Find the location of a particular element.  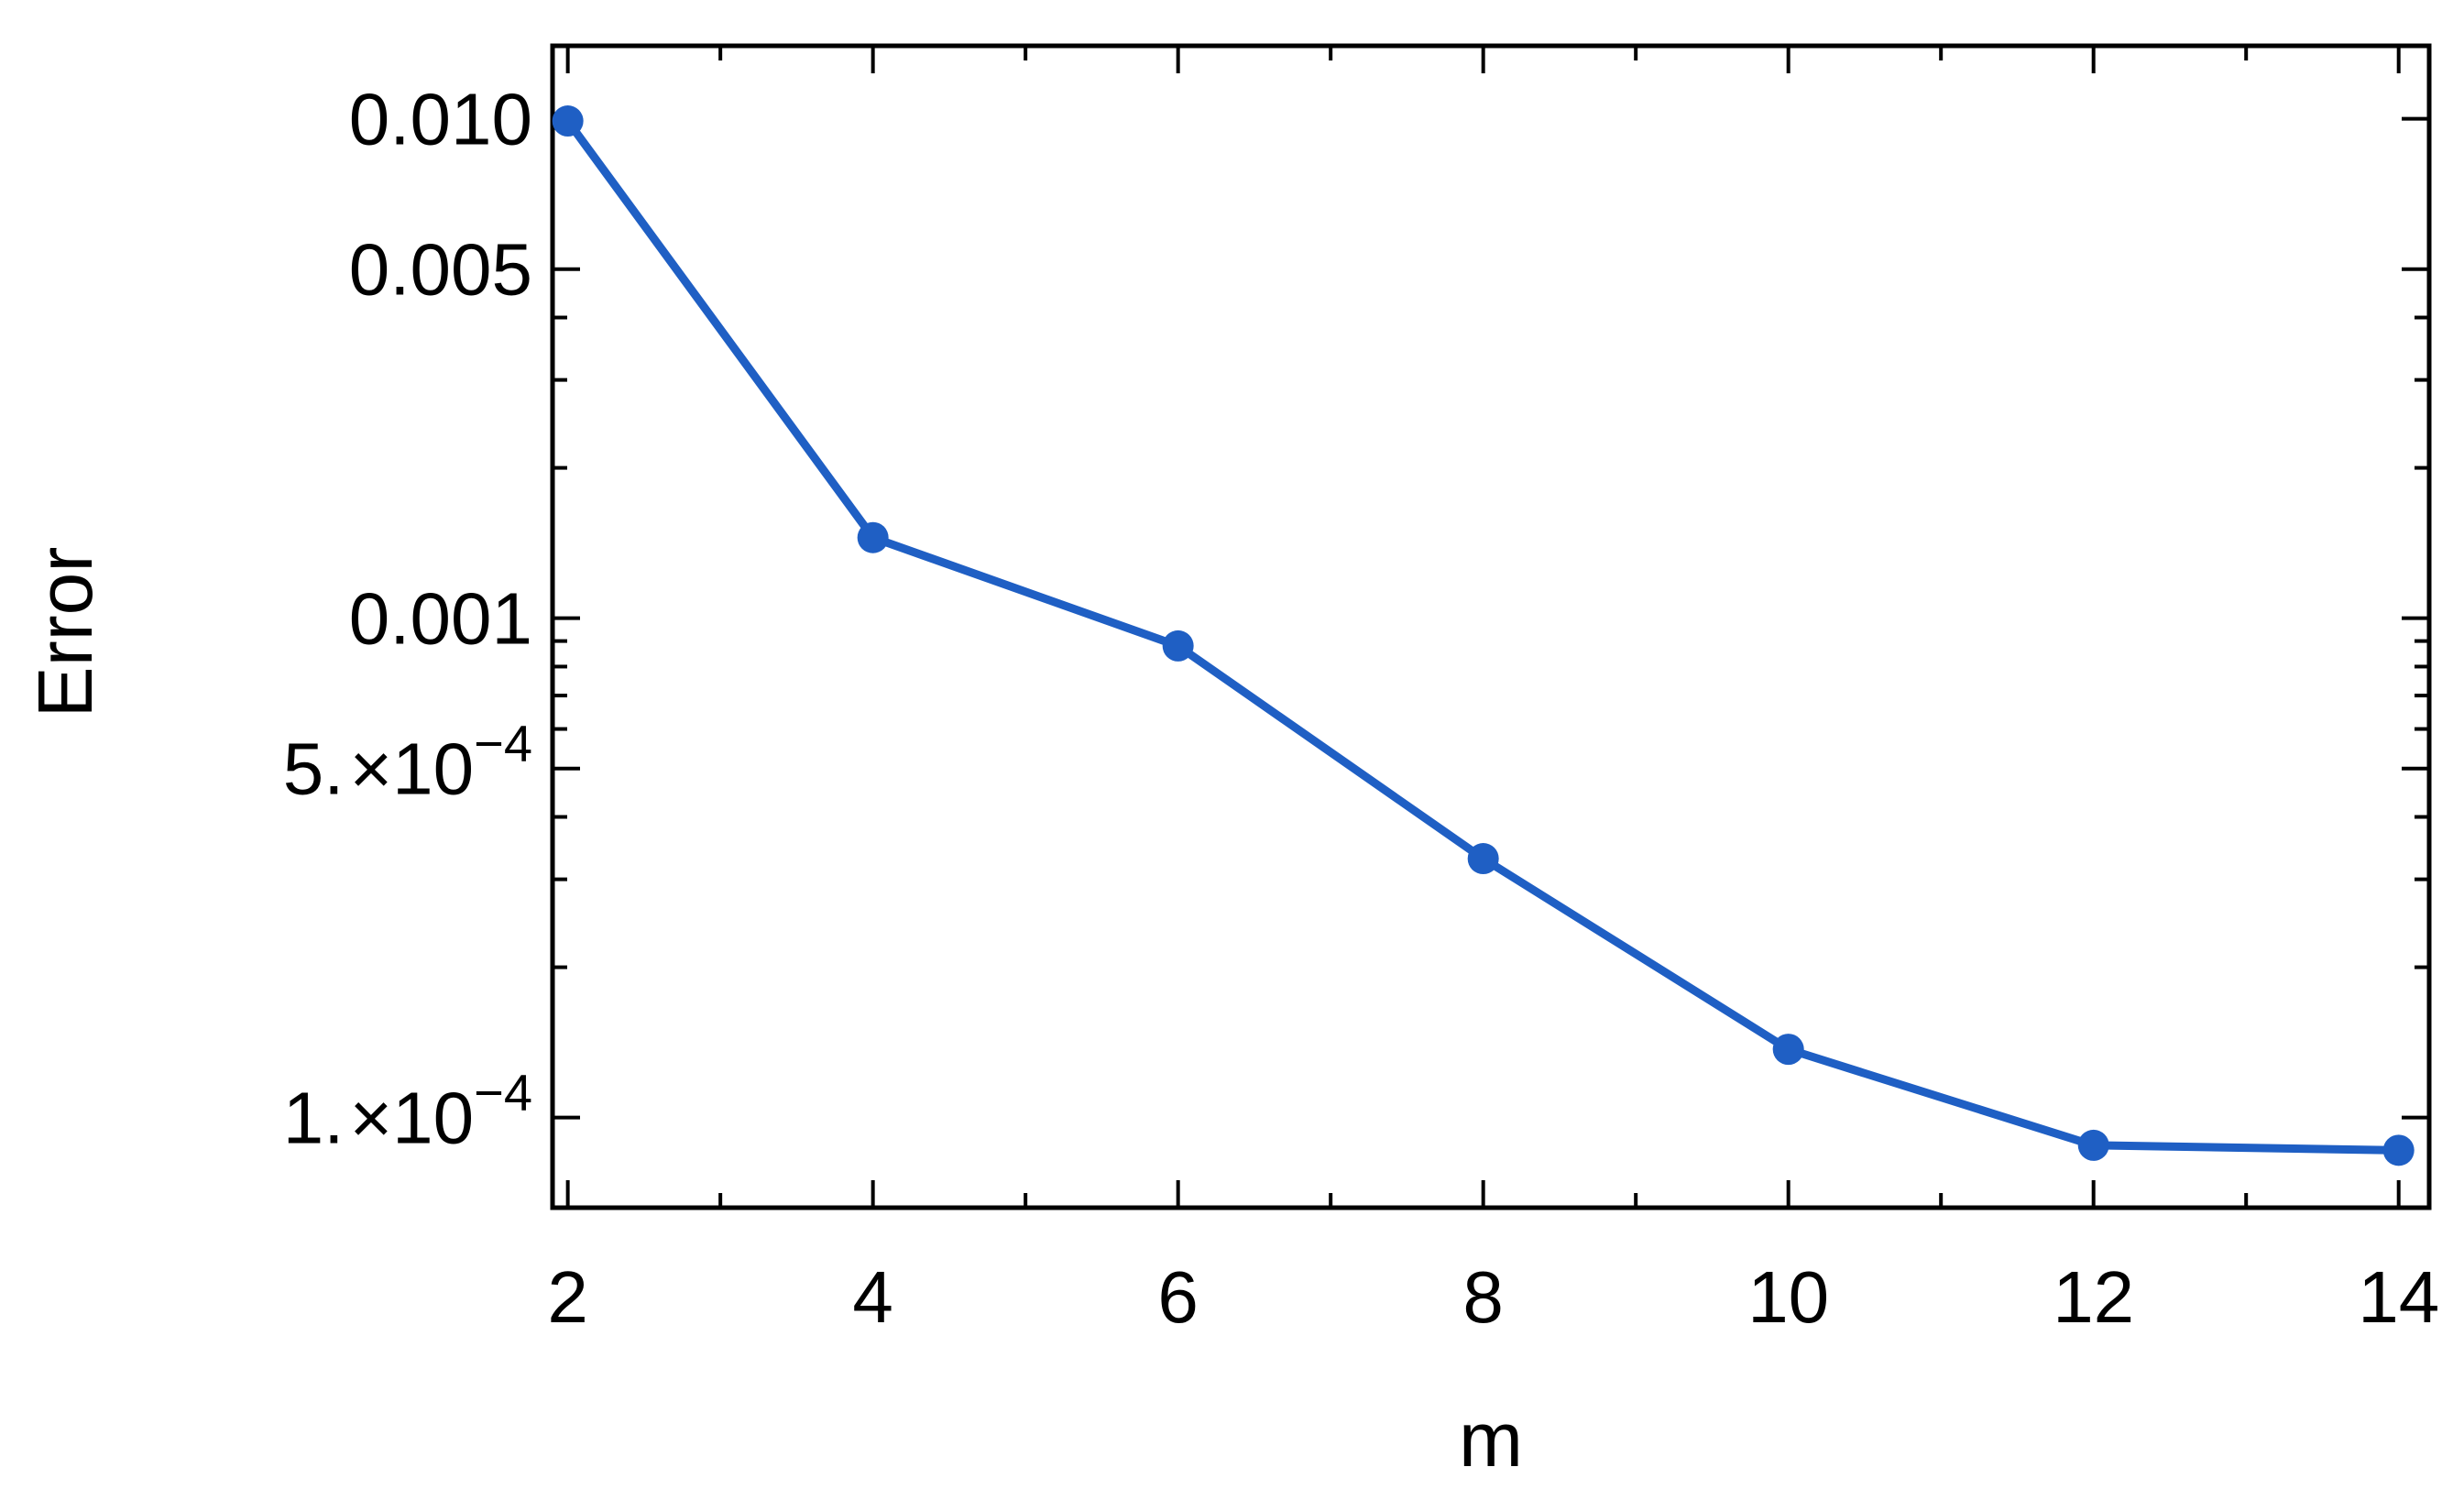

y-axis-label: Error is located at coordinates (65, 632).